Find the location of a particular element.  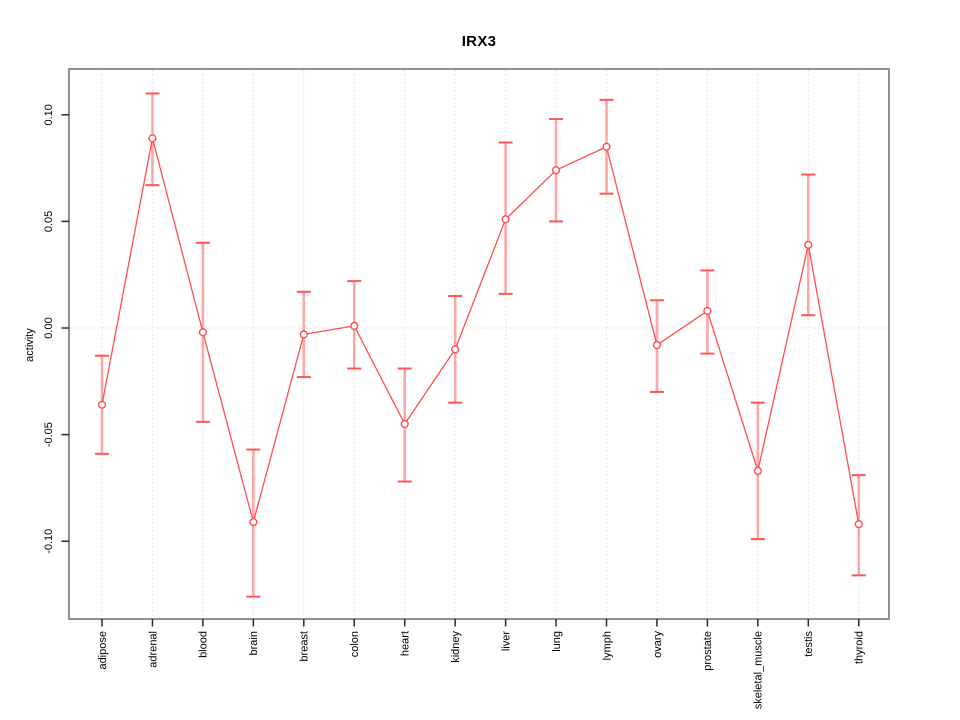

x-tick-label: lung is located at coordinates (557, 641).